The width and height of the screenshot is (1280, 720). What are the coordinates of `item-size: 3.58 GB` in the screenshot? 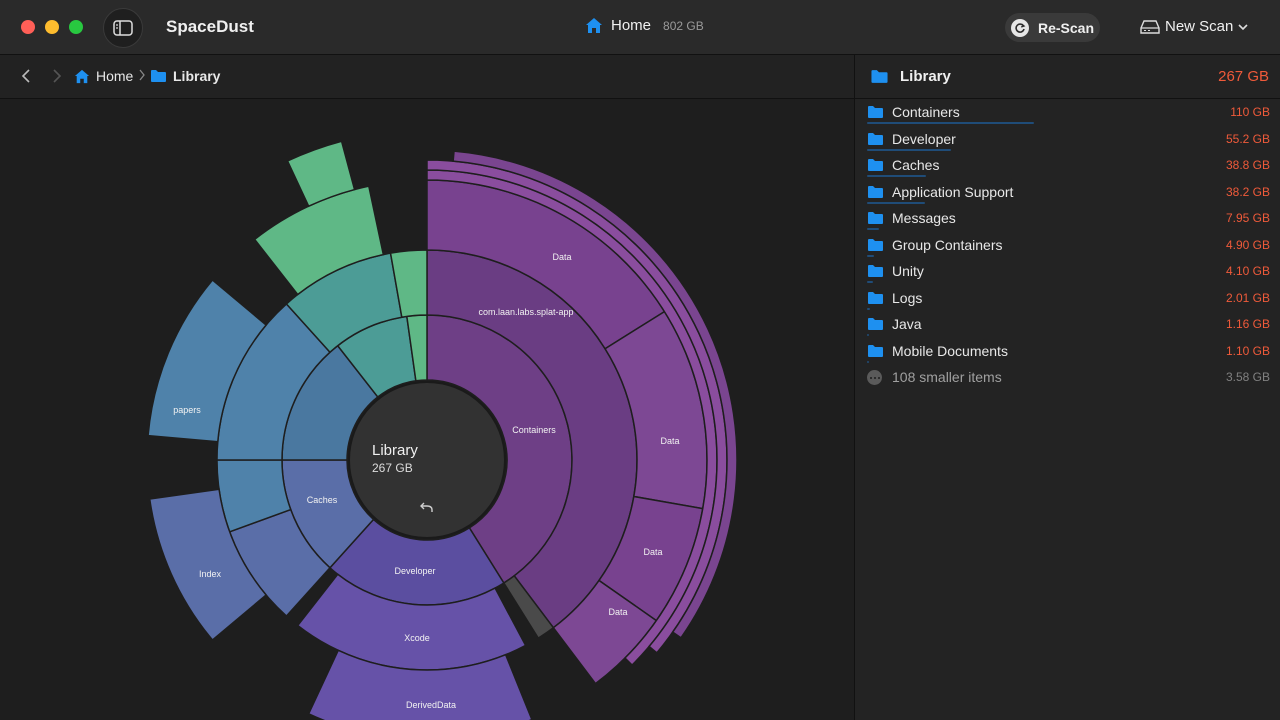 It's located at (1247, 377).